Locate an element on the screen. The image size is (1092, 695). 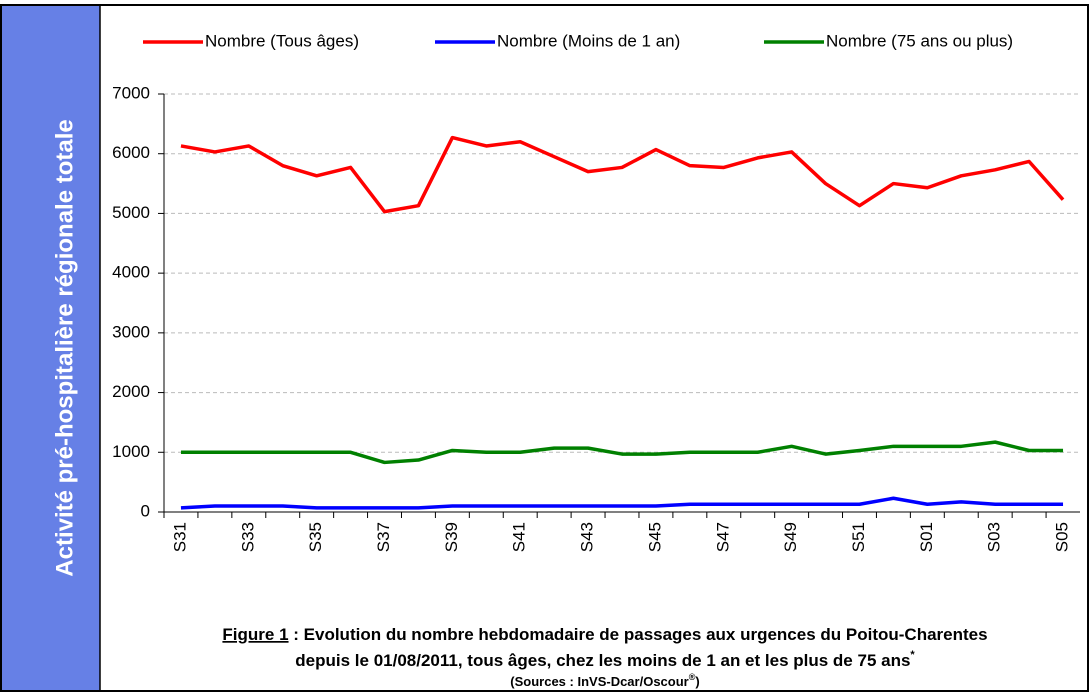
x-tick-label: S51 is located at coordinates (858, 537).